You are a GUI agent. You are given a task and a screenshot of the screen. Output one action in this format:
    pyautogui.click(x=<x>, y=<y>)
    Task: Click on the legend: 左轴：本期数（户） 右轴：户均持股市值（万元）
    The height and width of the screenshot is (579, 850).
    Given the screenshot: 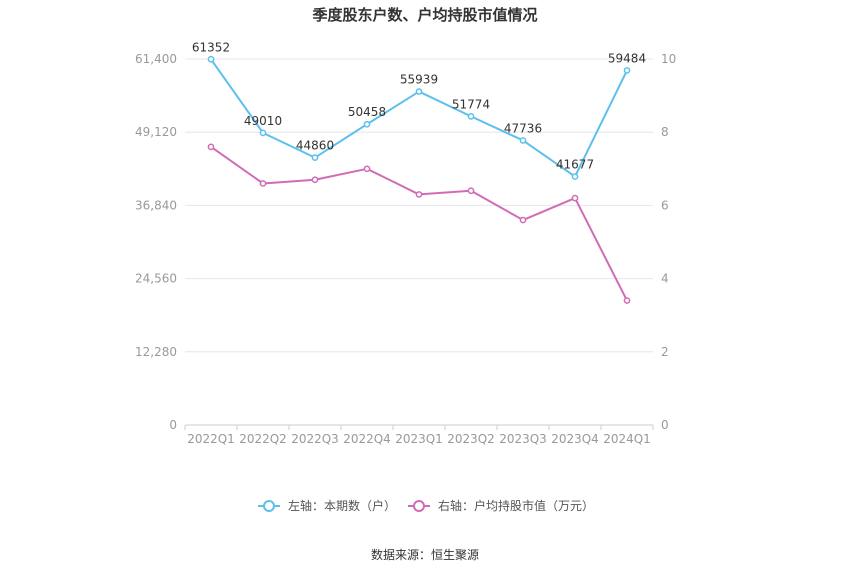 What is the action you would take?
    pyautogui.click(x=426, y=505)
    